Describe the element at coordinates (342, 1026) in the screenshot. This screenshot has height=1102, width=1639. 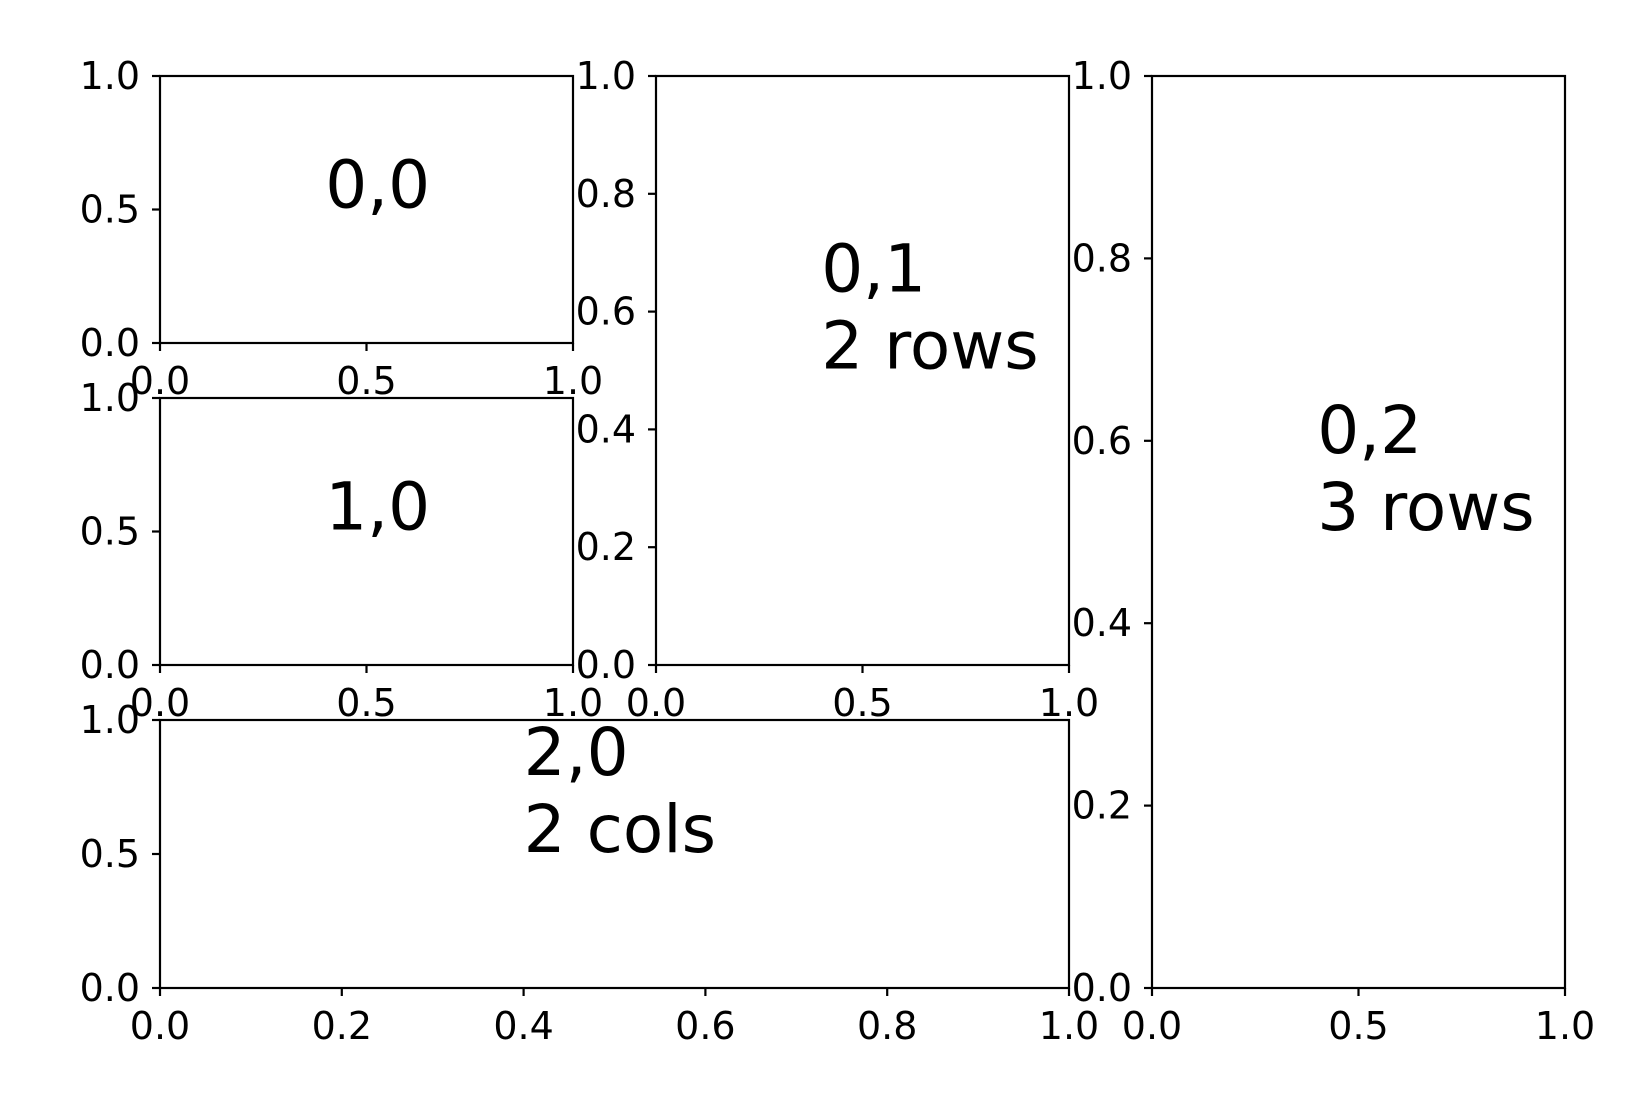
I see `x-tick-label: 0.2` at that location.